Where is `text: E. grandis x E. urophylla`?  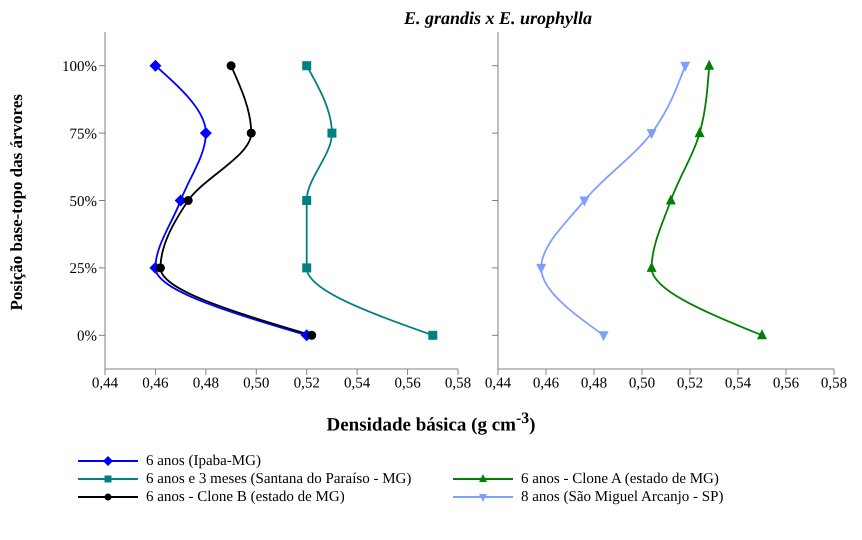 text: E. grandis x E. urophylla is located at coordinates (498, 18).